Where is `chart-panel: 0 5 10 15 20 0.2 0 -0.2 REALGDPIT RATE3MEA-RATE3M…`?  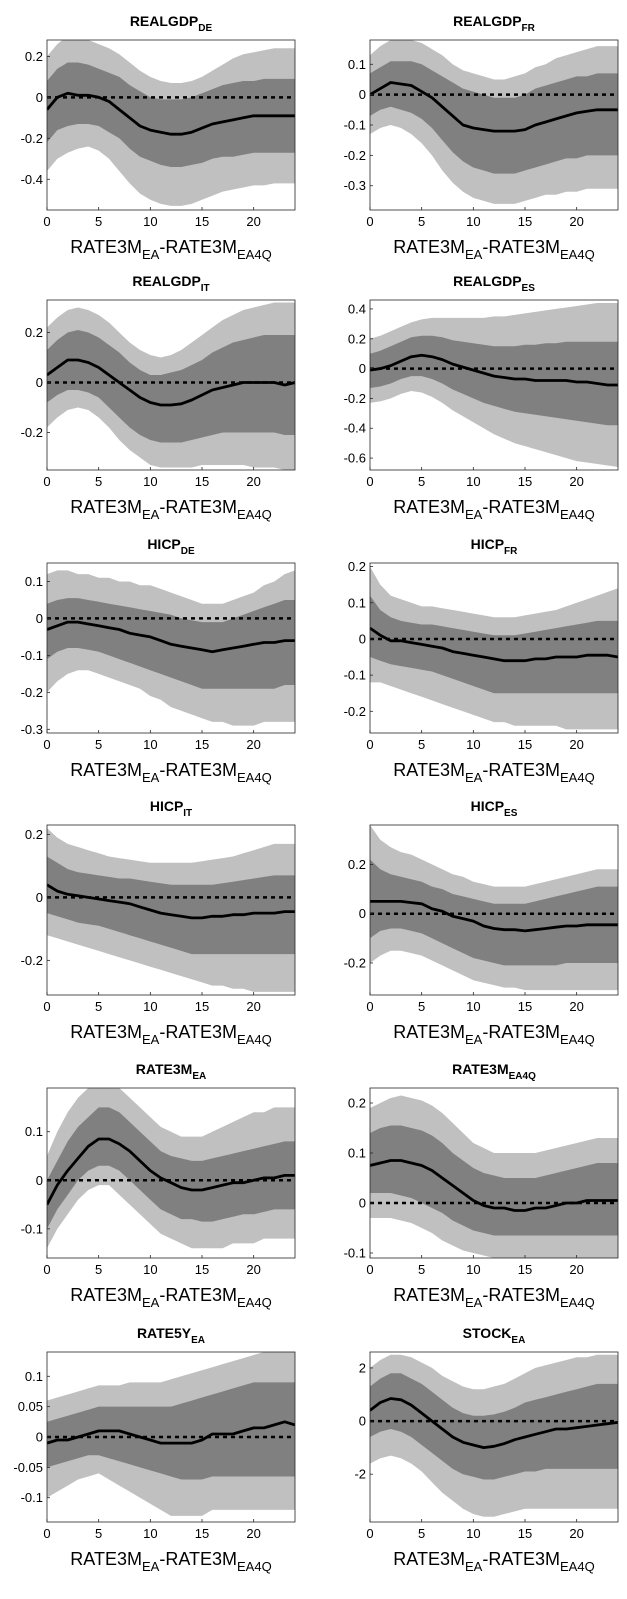 chart-panel: 0 5 10 15 20 0.2 0 -0.2 REALGDPIT RATE3MEA-RATE3M… is located at coordinates (158, 397).